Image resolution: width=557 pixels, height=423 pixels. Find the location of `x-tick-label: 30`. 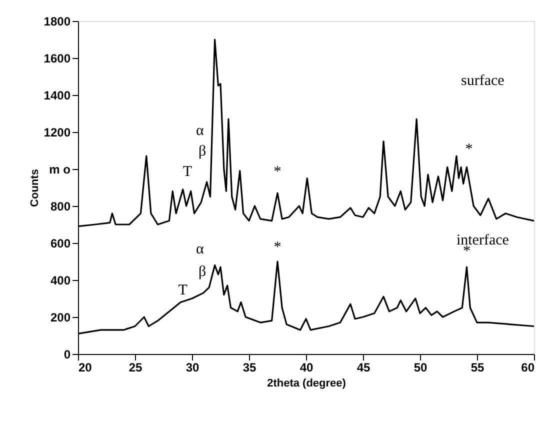

x-tick-label: 30 is located at coordinates (193, 367).